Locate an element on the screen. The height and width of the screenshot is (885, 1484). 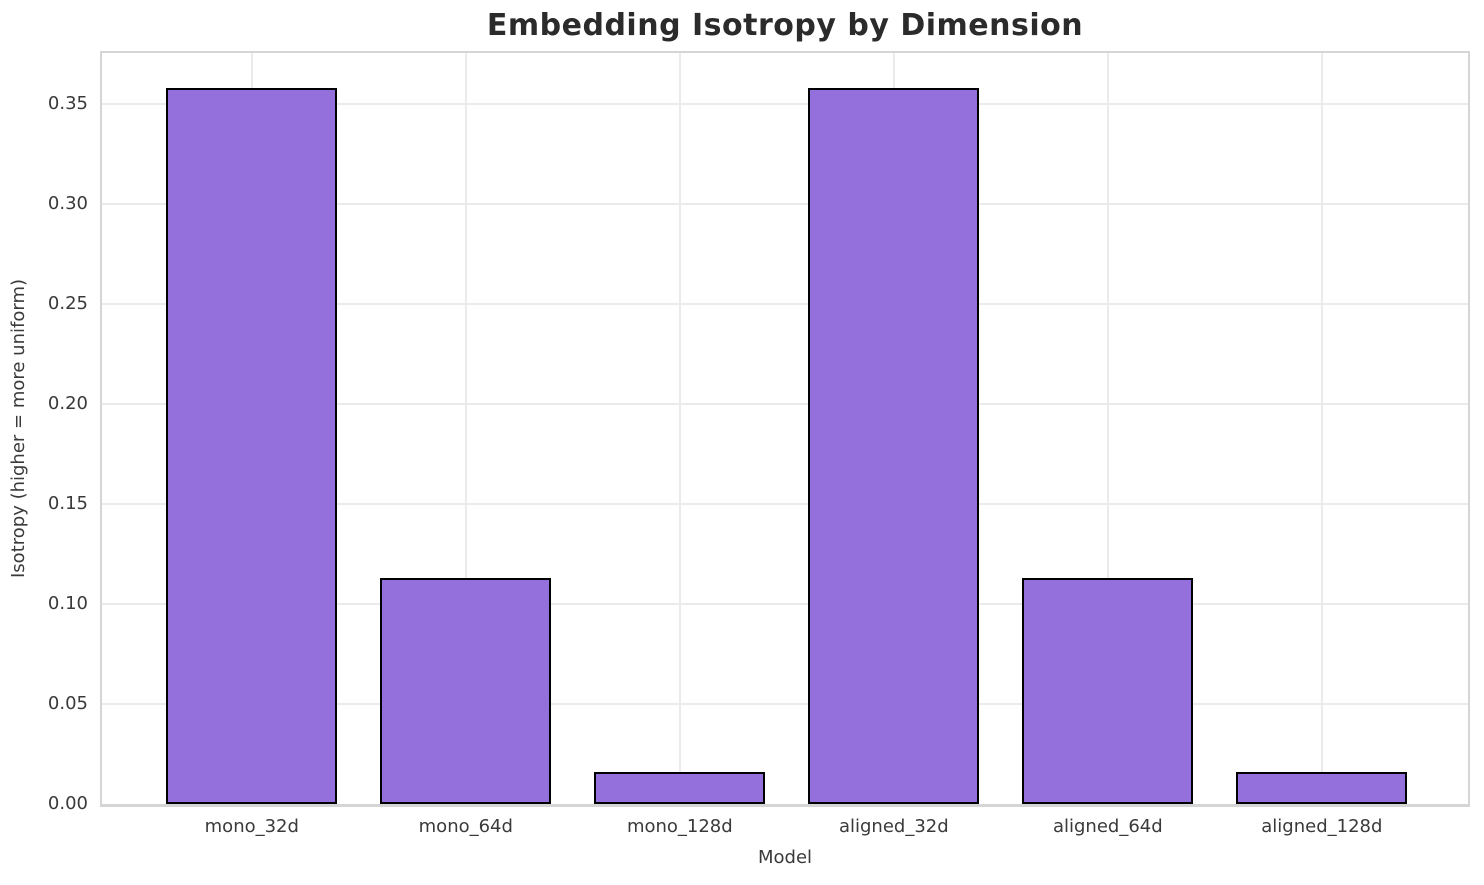
bar-aligned_128d is located at coordinates (1322, 788).